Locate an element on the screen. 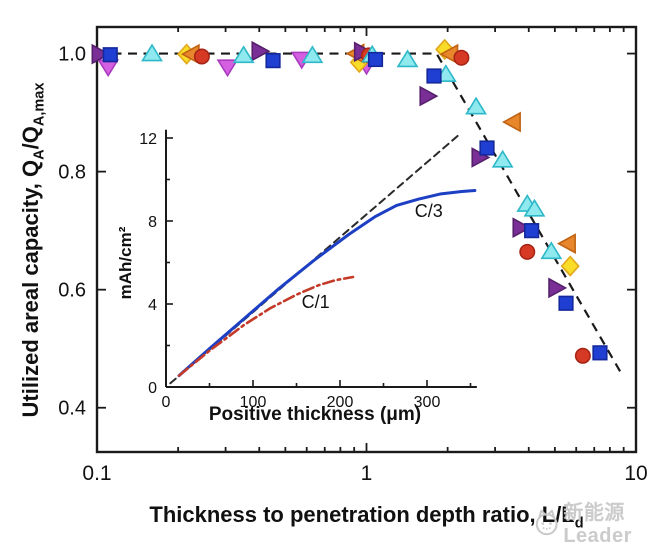 The width and height of the screenshot is (668, 549). x-tick-label: 10 is located at coordinates (635, 473).